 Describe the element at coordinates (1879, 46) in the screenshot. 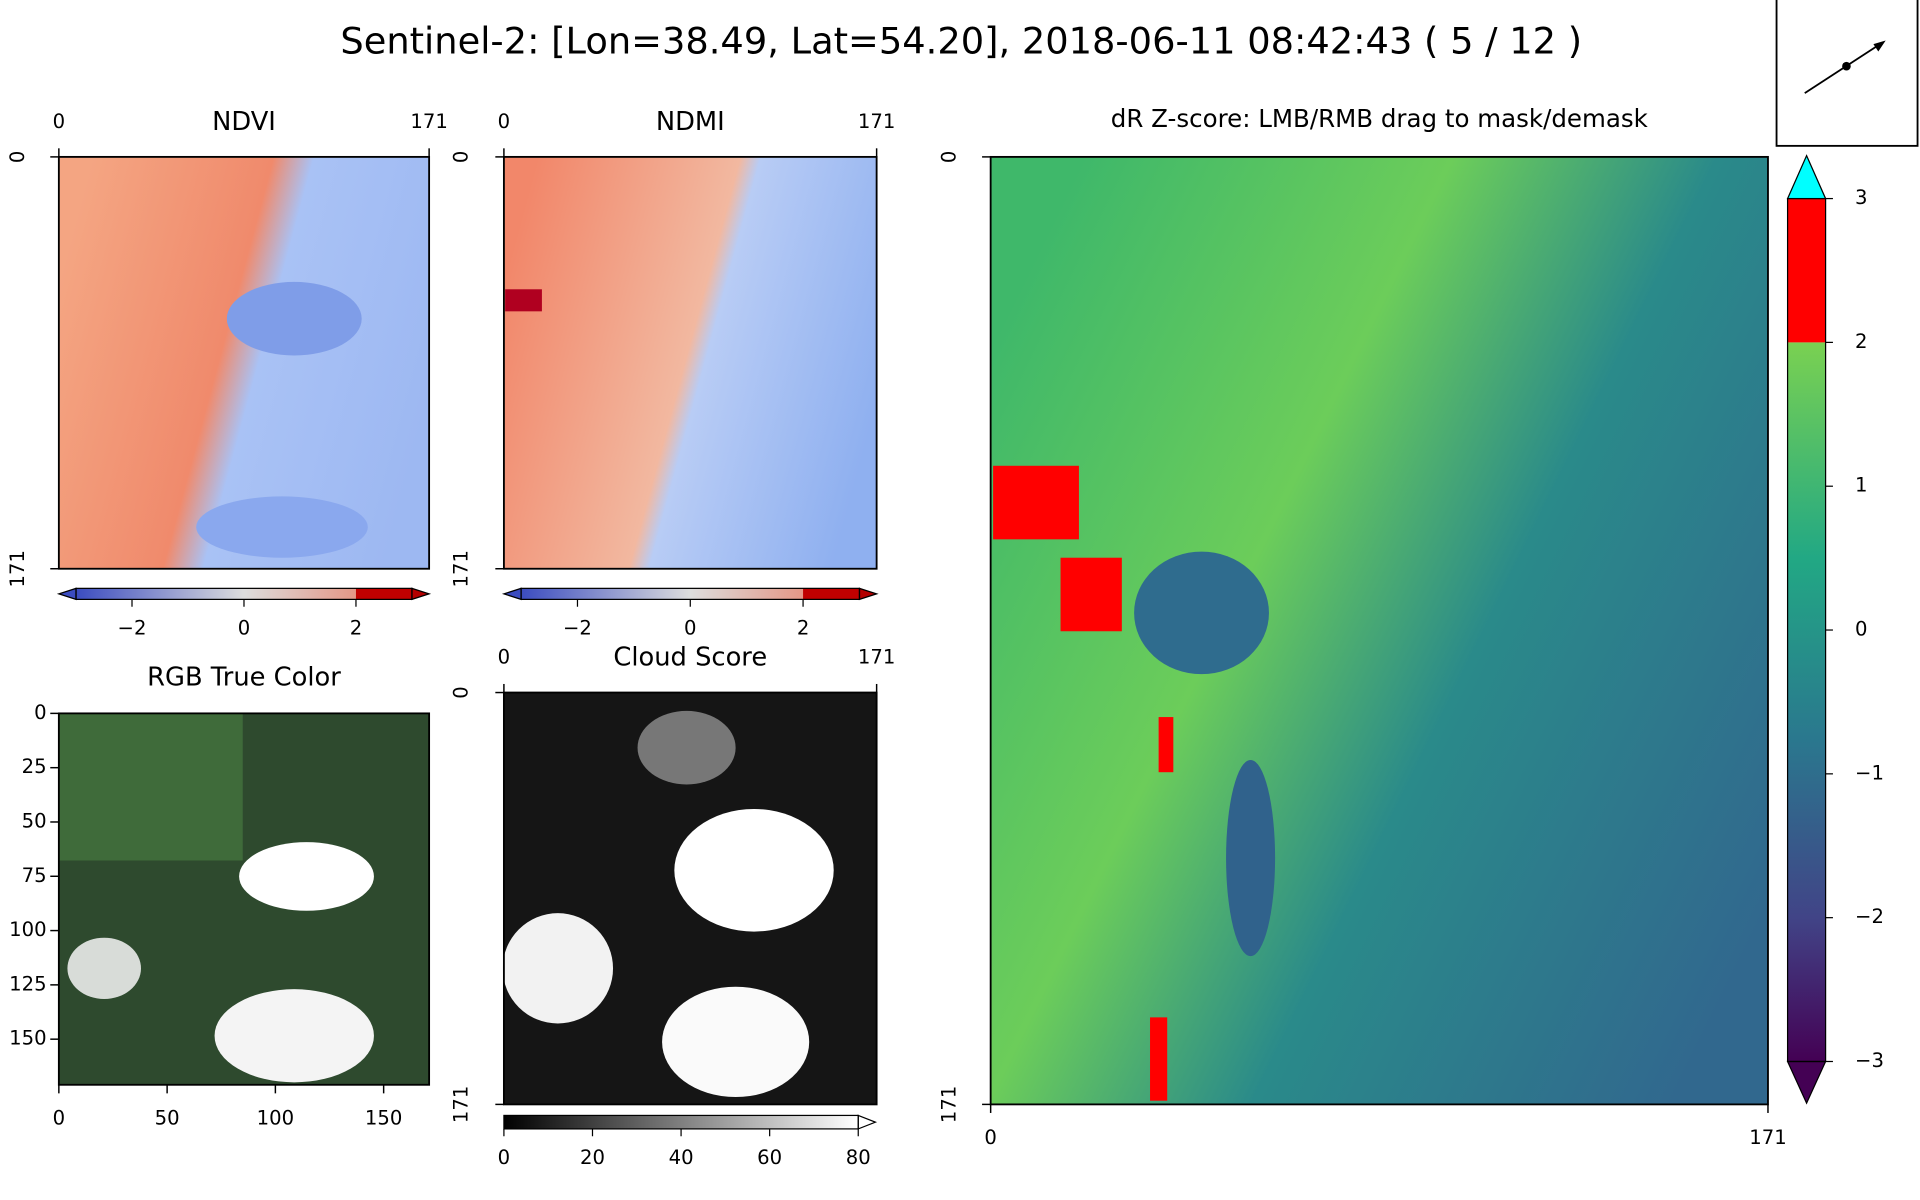

I see `arrow-head` at that location.